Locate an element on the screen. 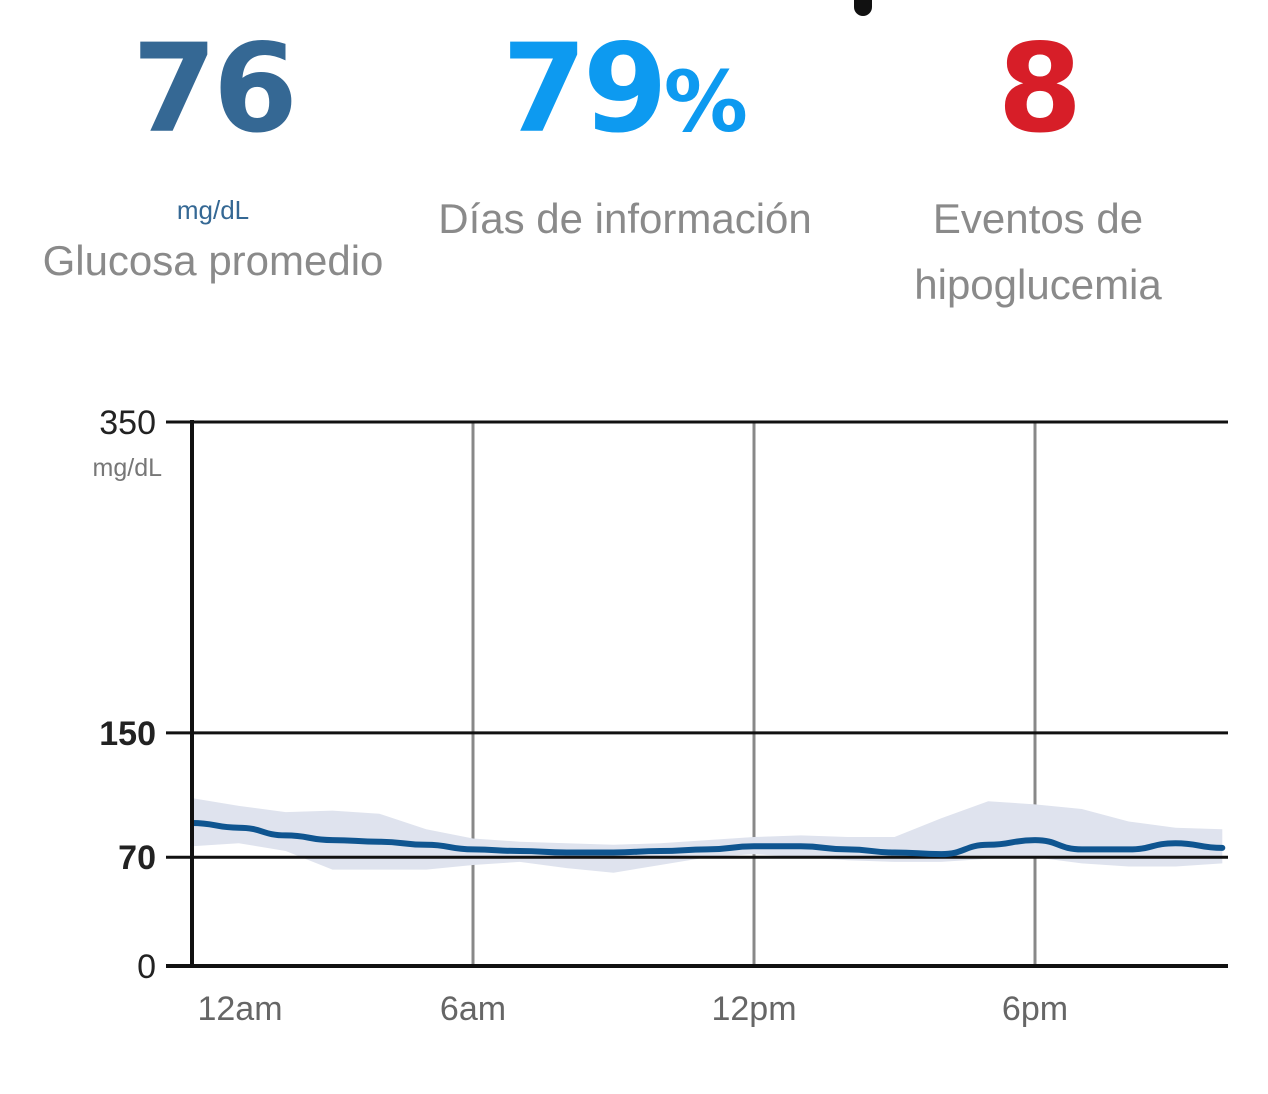 This screenshot has height=1094, width=1268. data-days-value: 79% is located at coordinates (625, 89).